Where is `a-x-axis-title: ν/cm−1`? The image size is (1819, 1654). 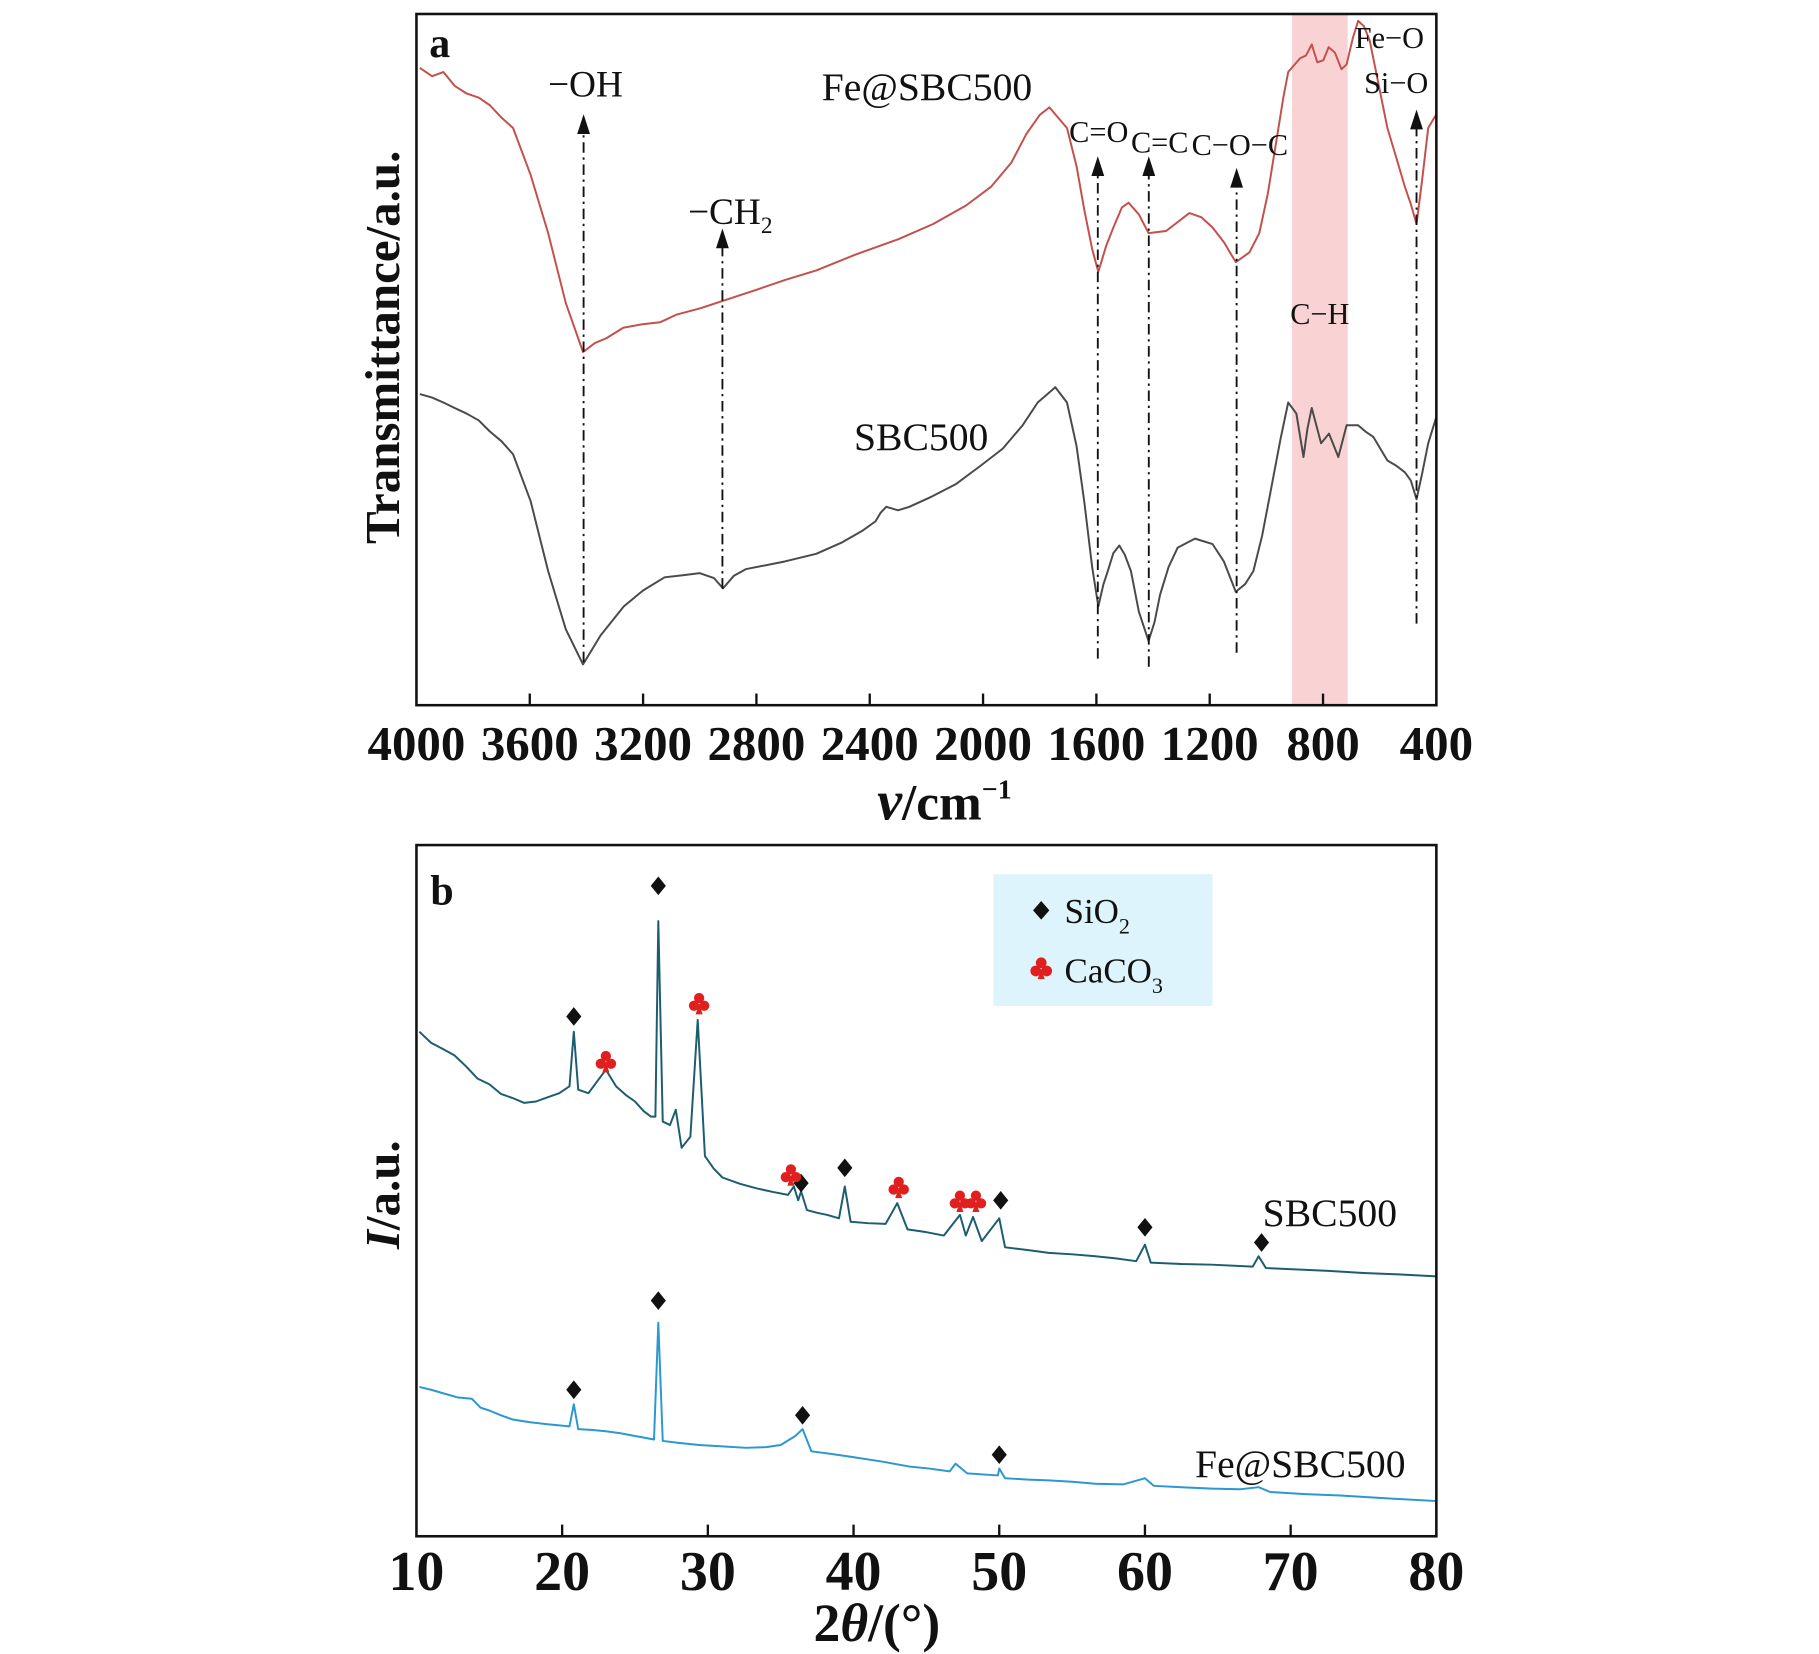 a-x-axis-title: ν/cm−1 is located at coordinates (944, 801).